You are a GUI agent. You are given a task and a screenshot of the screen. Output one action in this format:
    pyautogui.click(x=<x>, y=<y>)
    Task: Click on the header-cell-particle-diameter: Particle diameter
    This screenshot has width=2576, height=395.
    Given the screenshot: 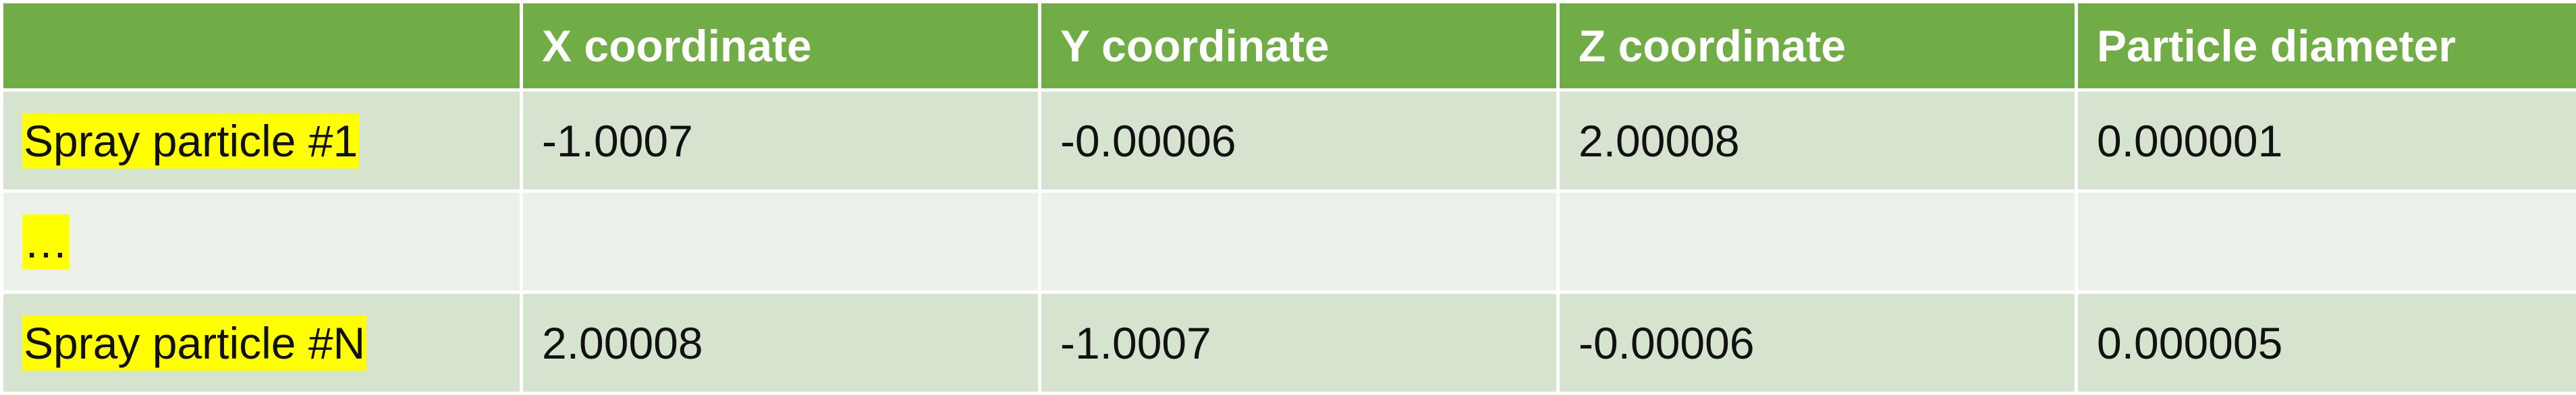 What is the action you would take?
    pyautogui.click(x=2327, y=45)
    